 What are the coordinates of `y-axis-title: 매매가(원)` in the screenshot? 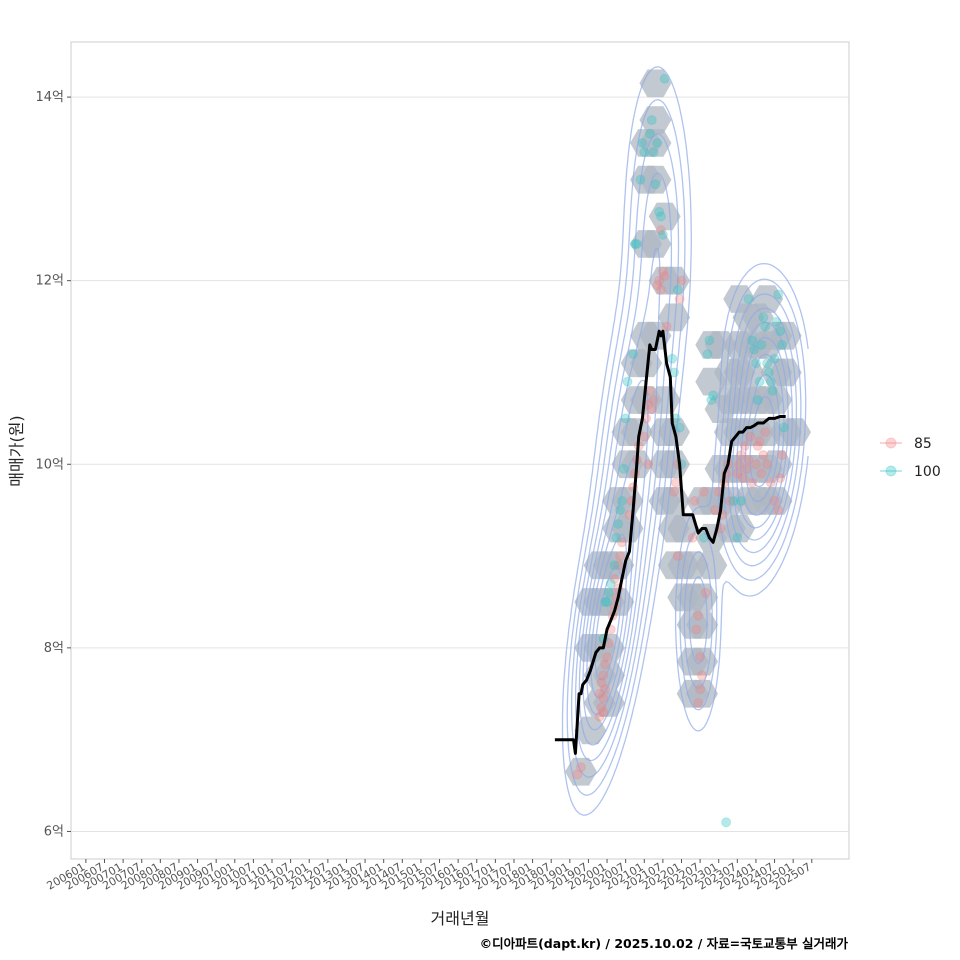 It's located at (16, 450).